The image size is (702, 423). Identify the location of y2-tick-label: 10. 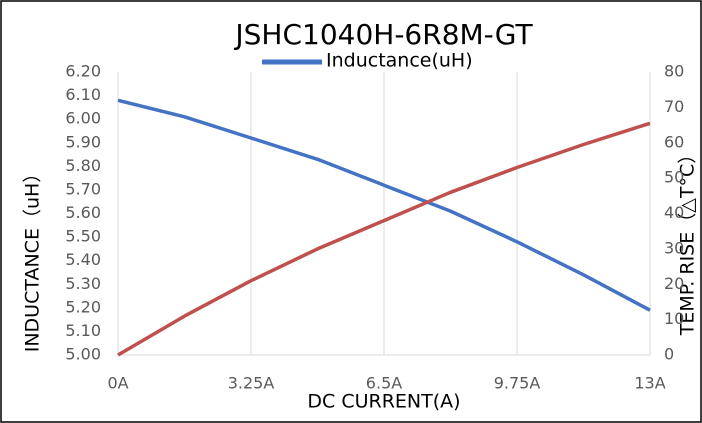
(674, 318).